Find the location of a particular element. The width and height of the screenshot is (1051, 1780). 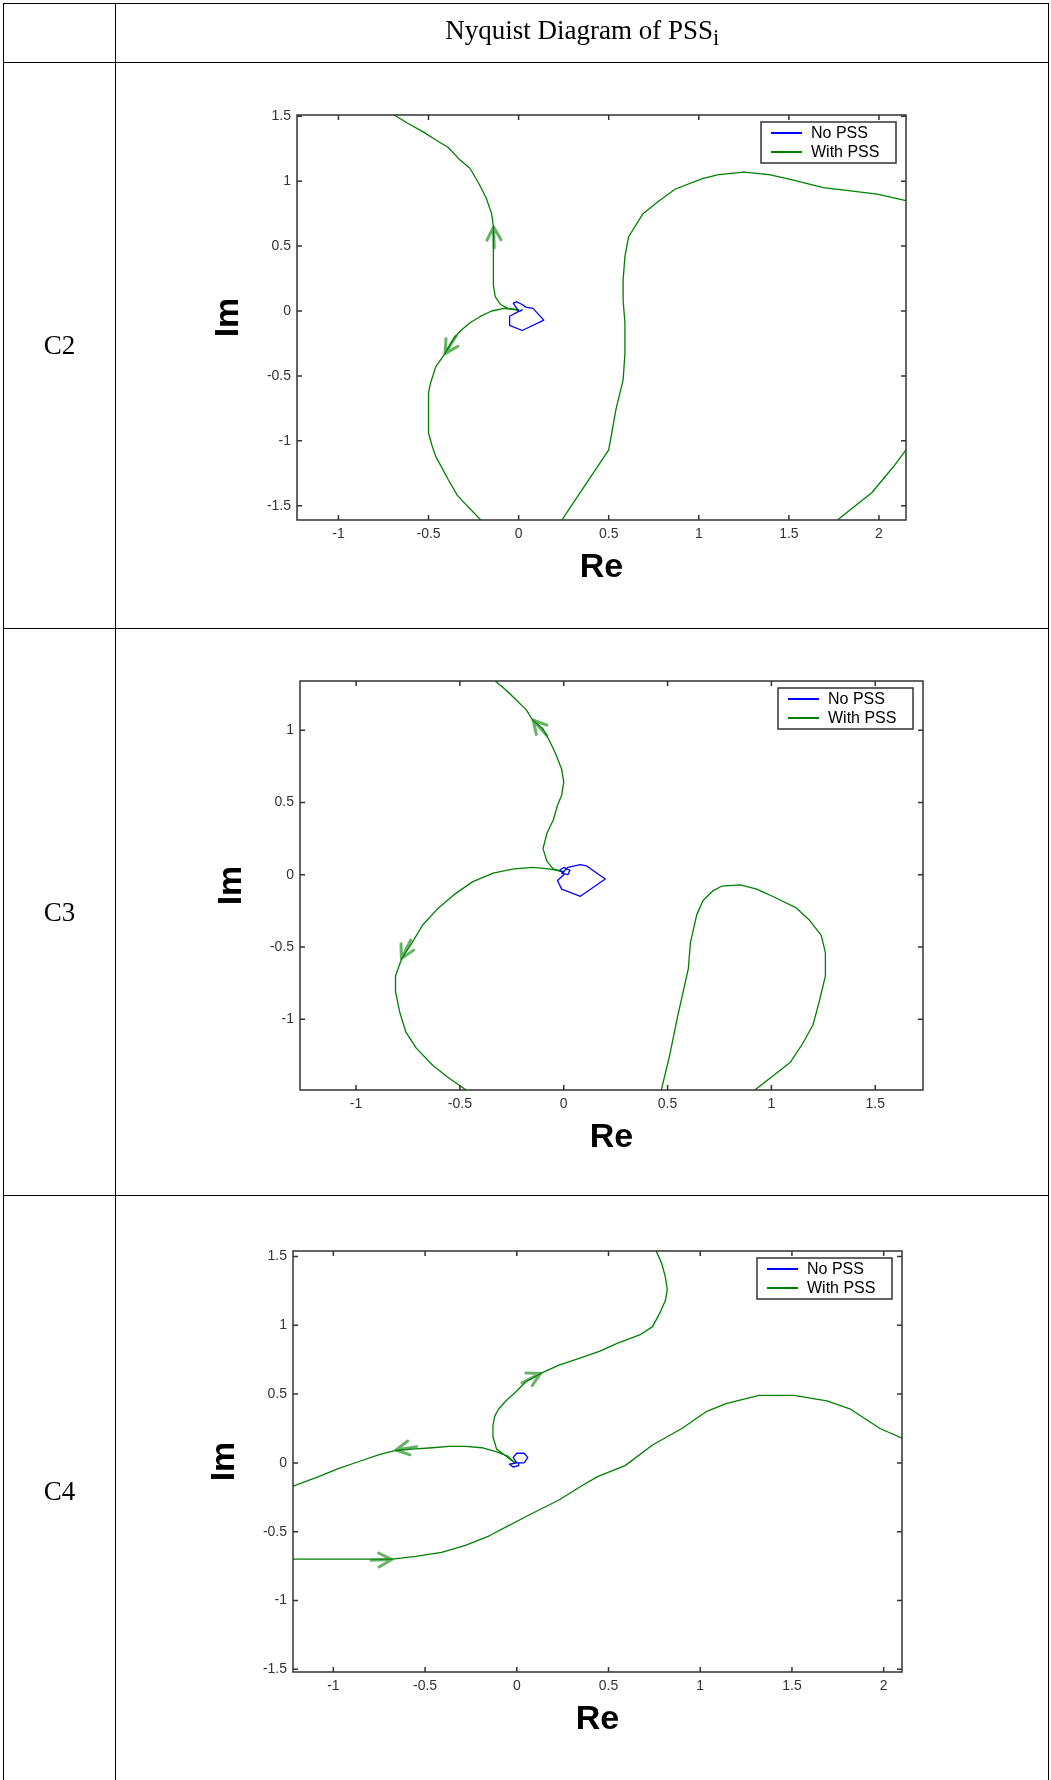

text: C4 is located at coordinates (59, 1491).